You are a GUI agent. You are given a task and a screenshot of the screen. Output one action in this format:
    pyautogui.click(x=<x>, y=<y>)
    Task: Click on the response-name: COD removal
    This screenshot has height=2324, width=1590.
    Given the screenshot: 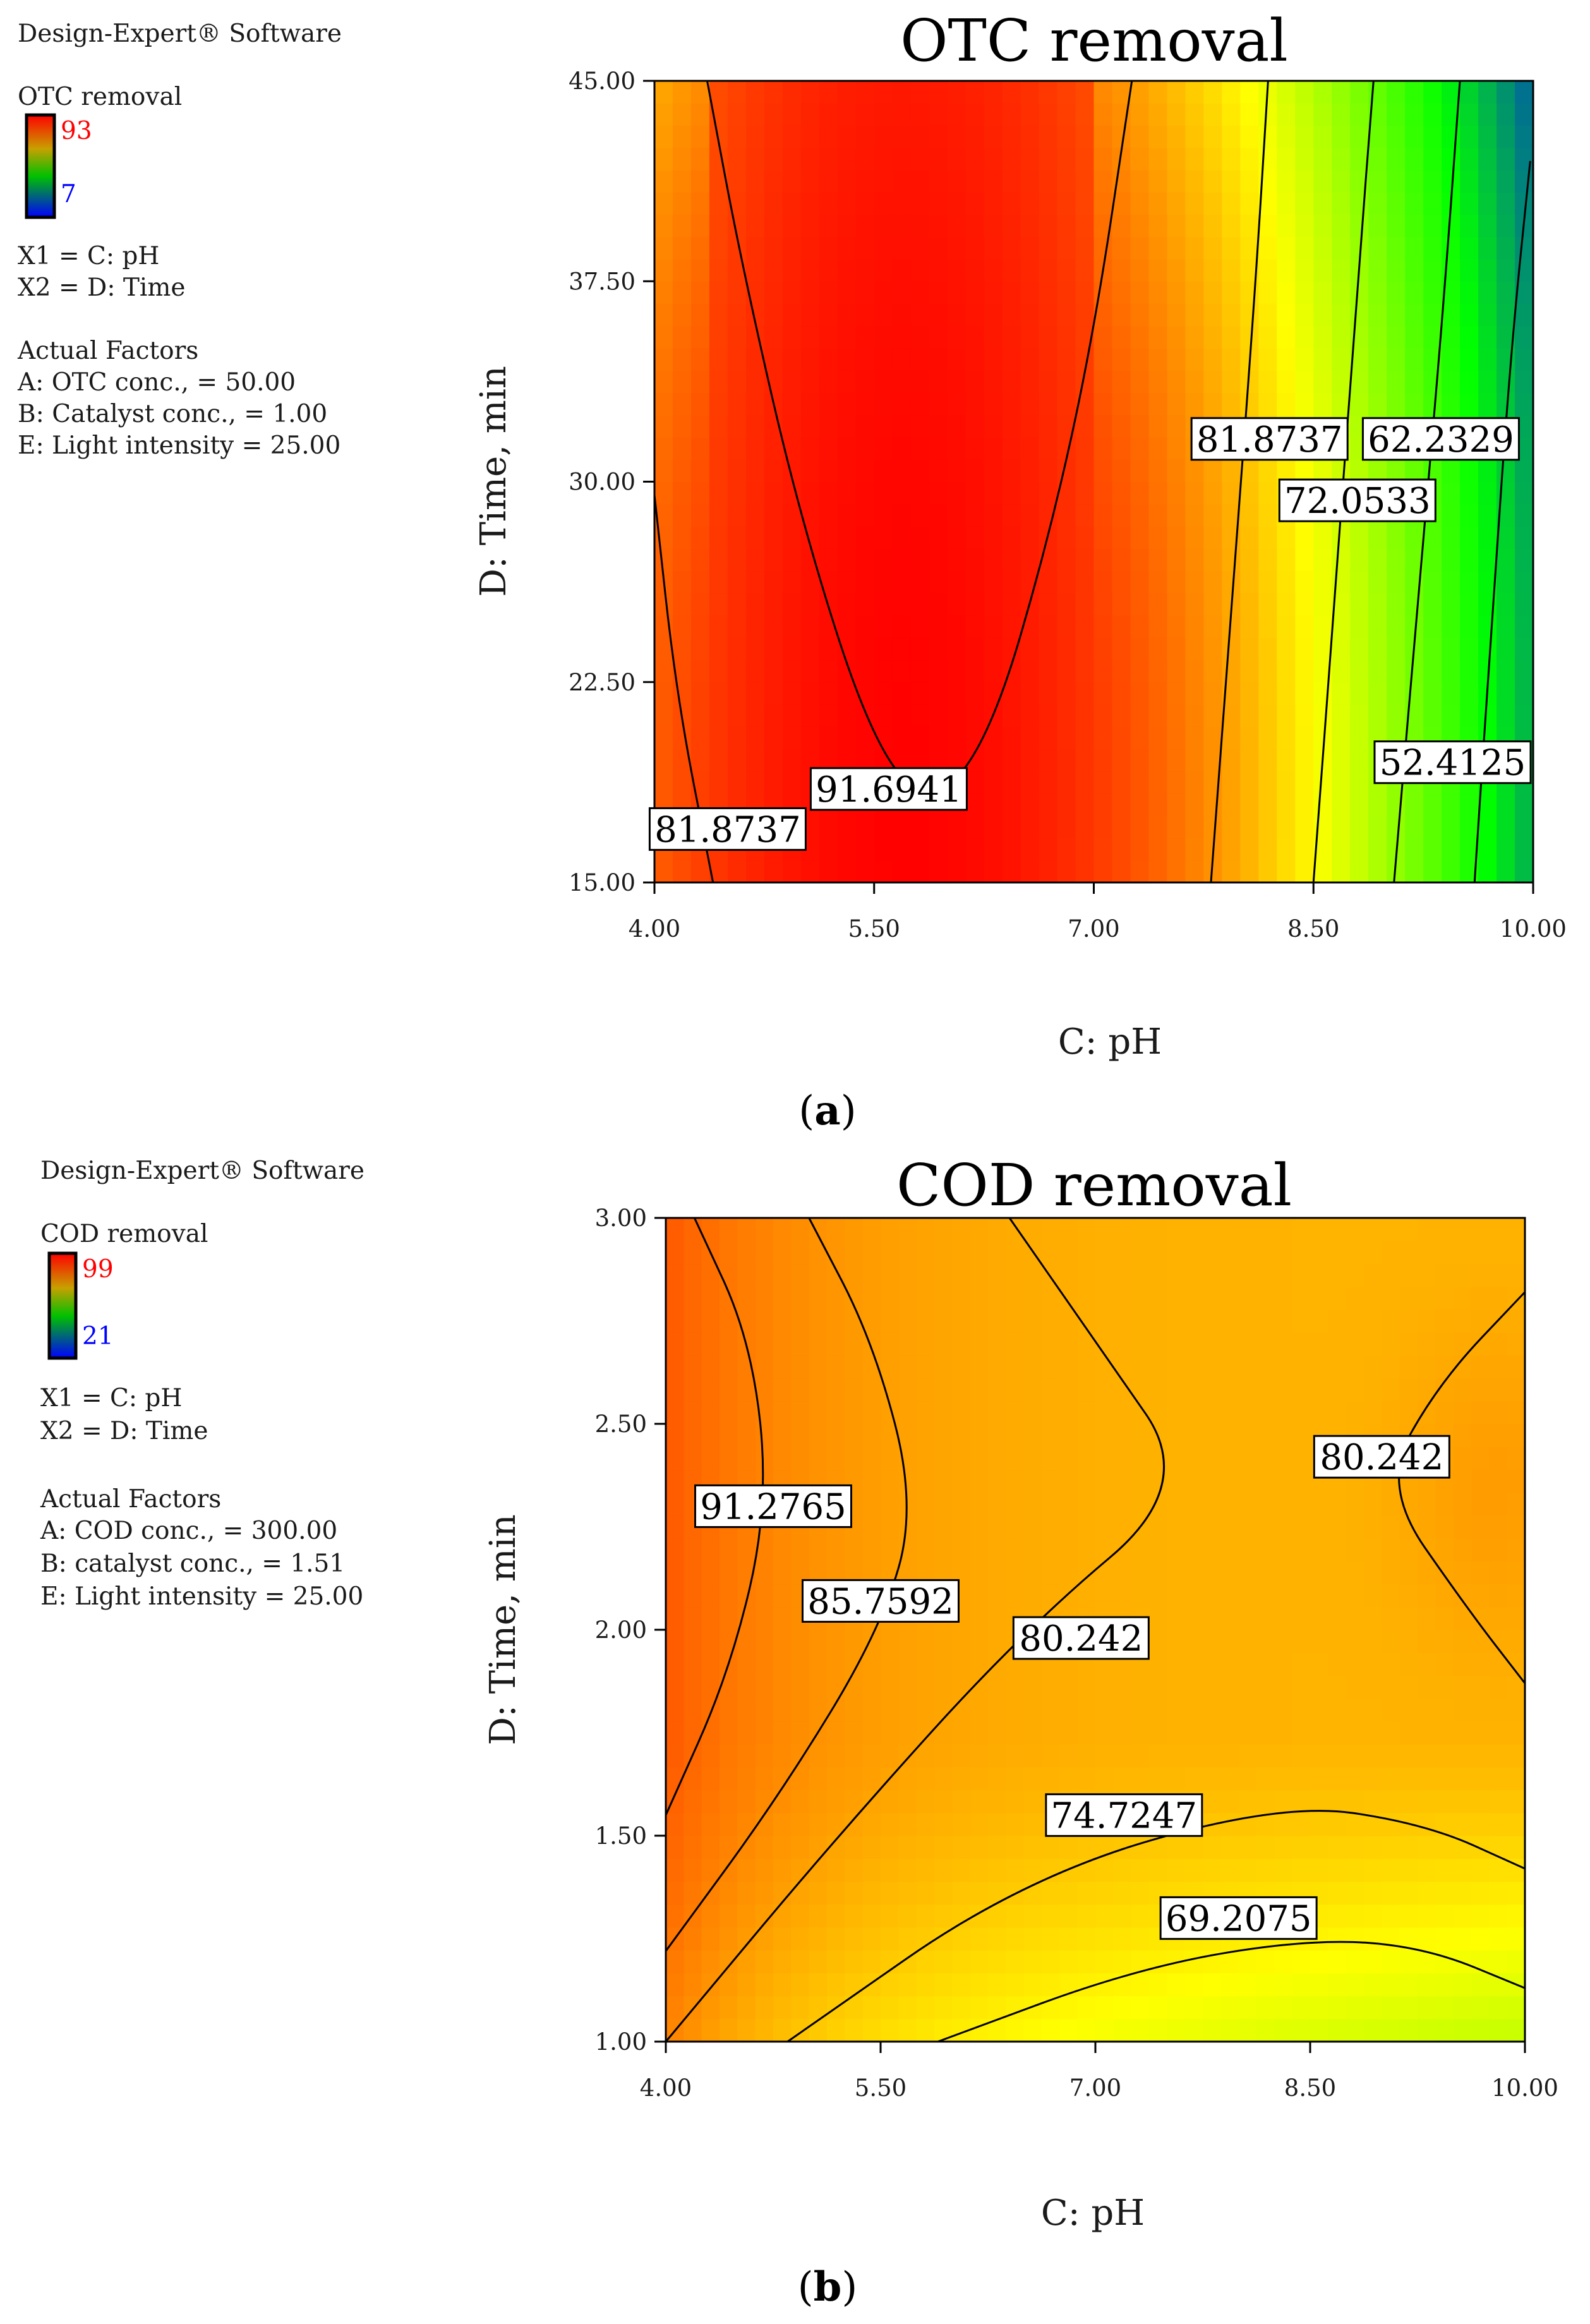 What is the action you would take?
    pyautogui.click(x=124, y=1234)
    